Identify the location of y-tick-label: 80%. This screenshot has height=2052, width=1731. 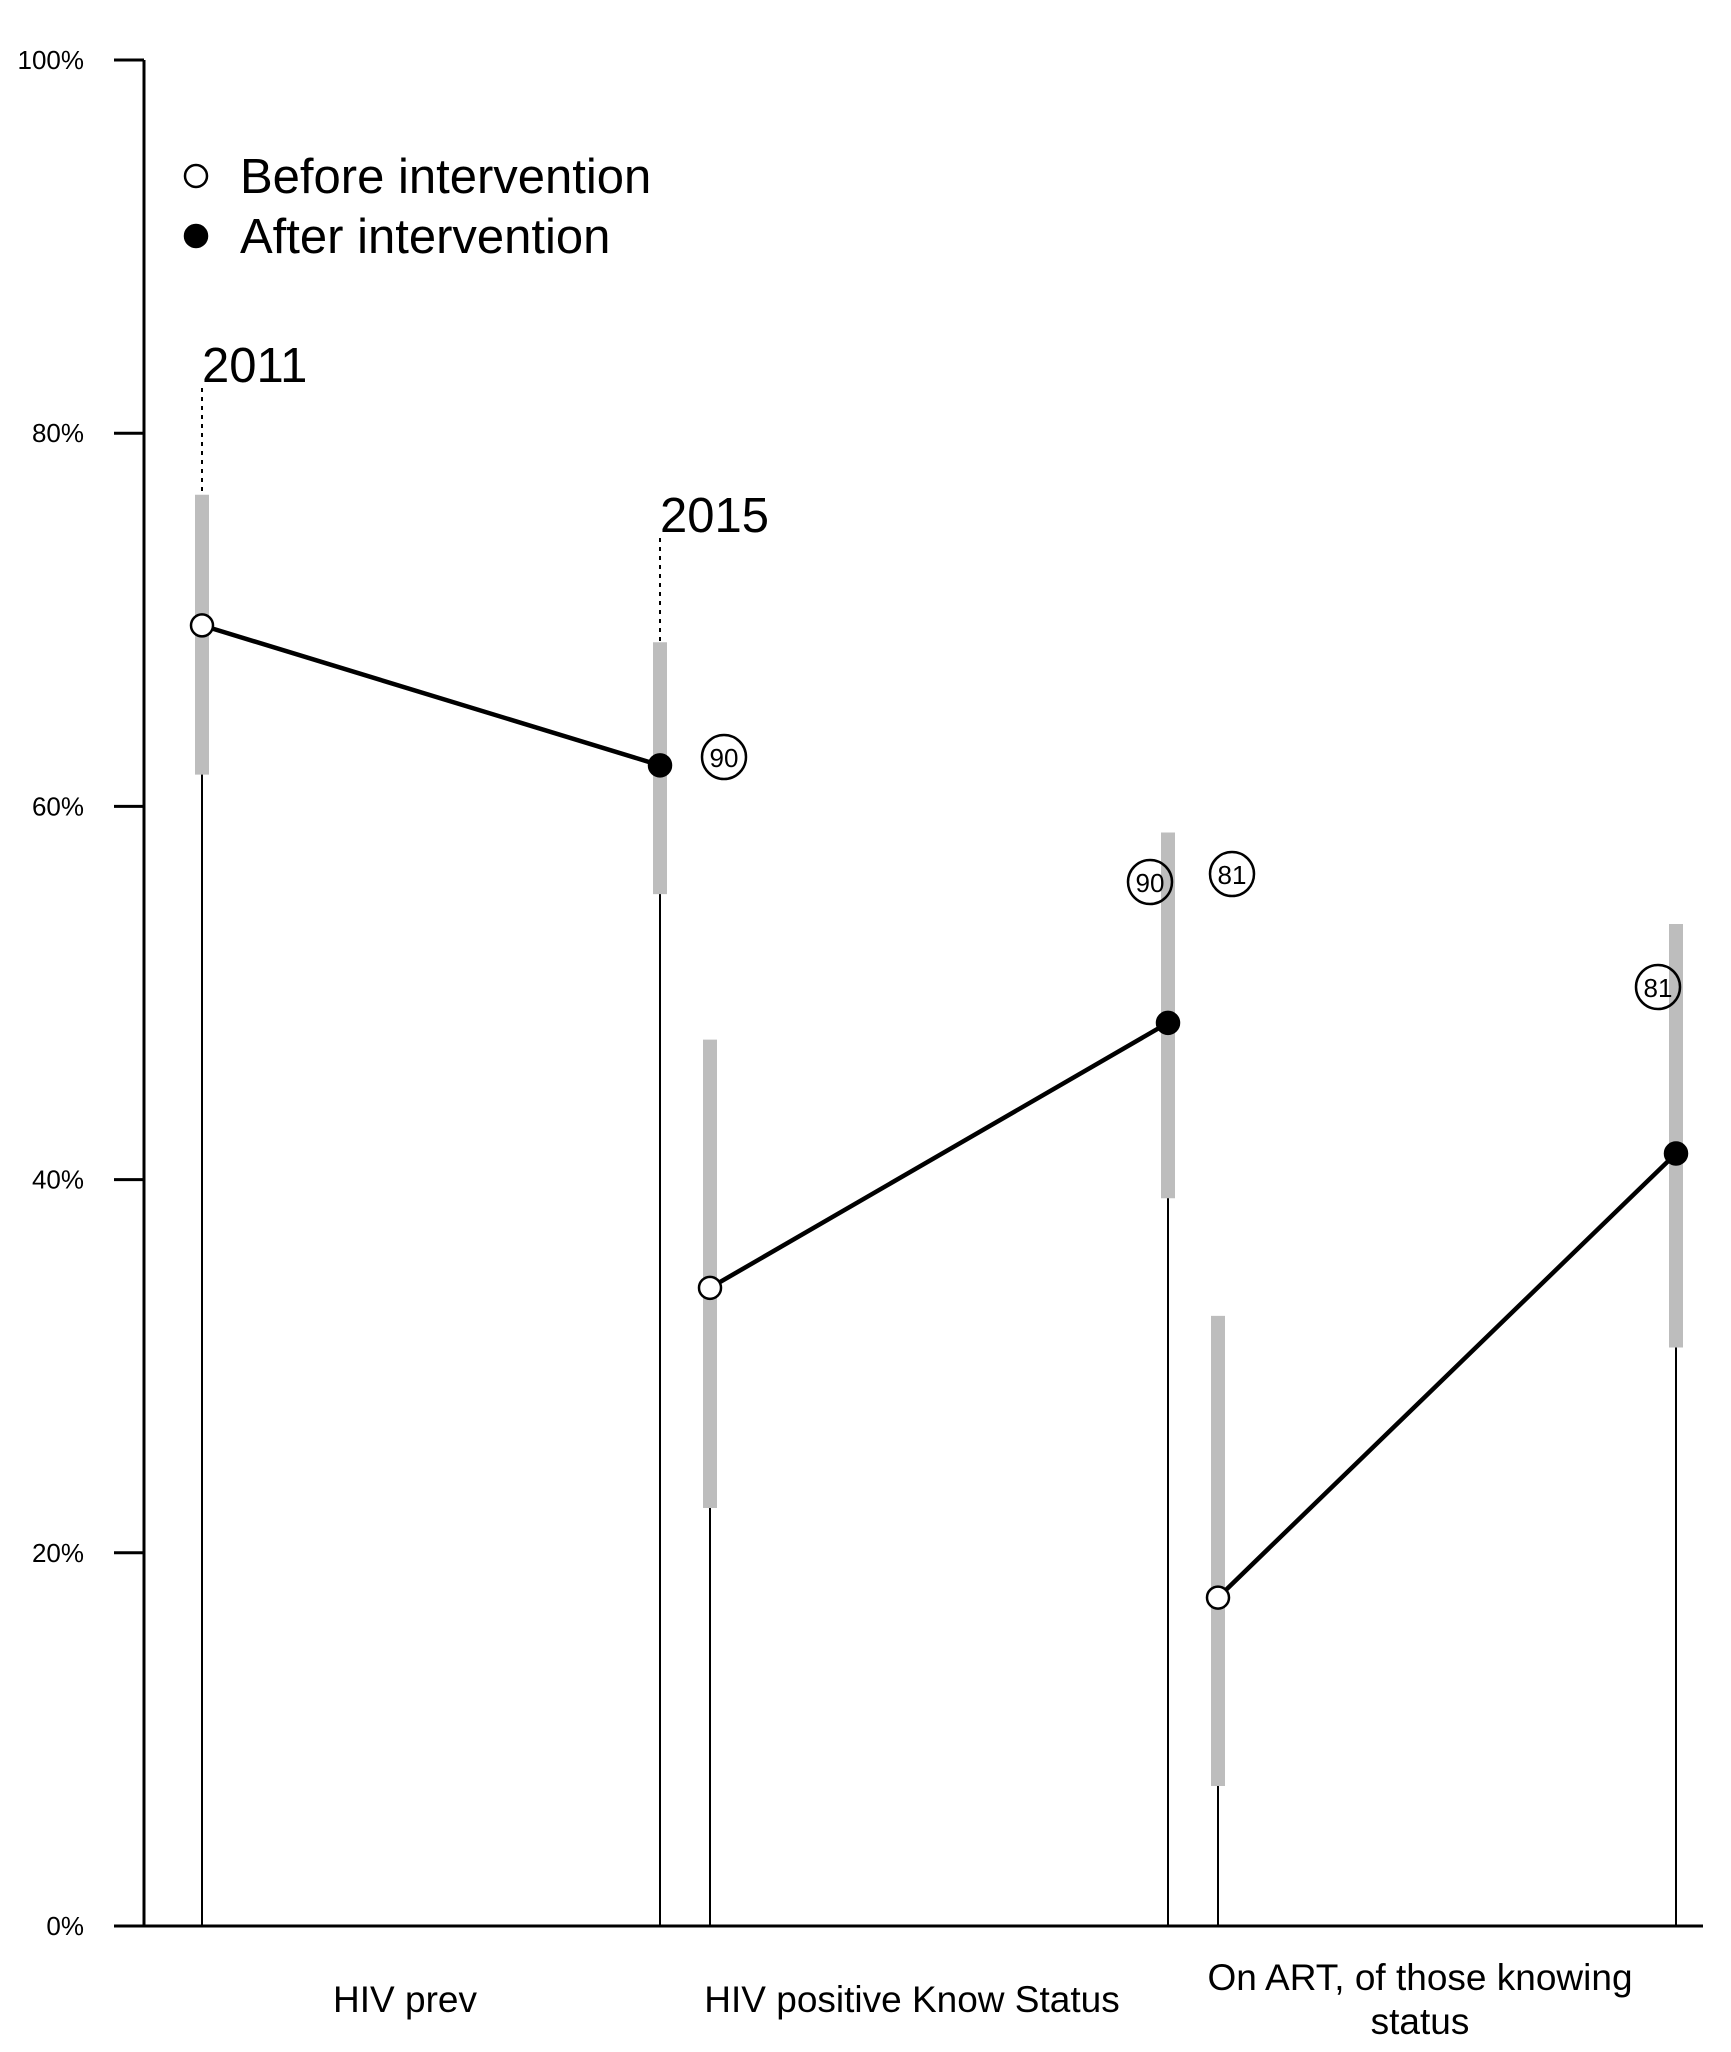
(58, 433).